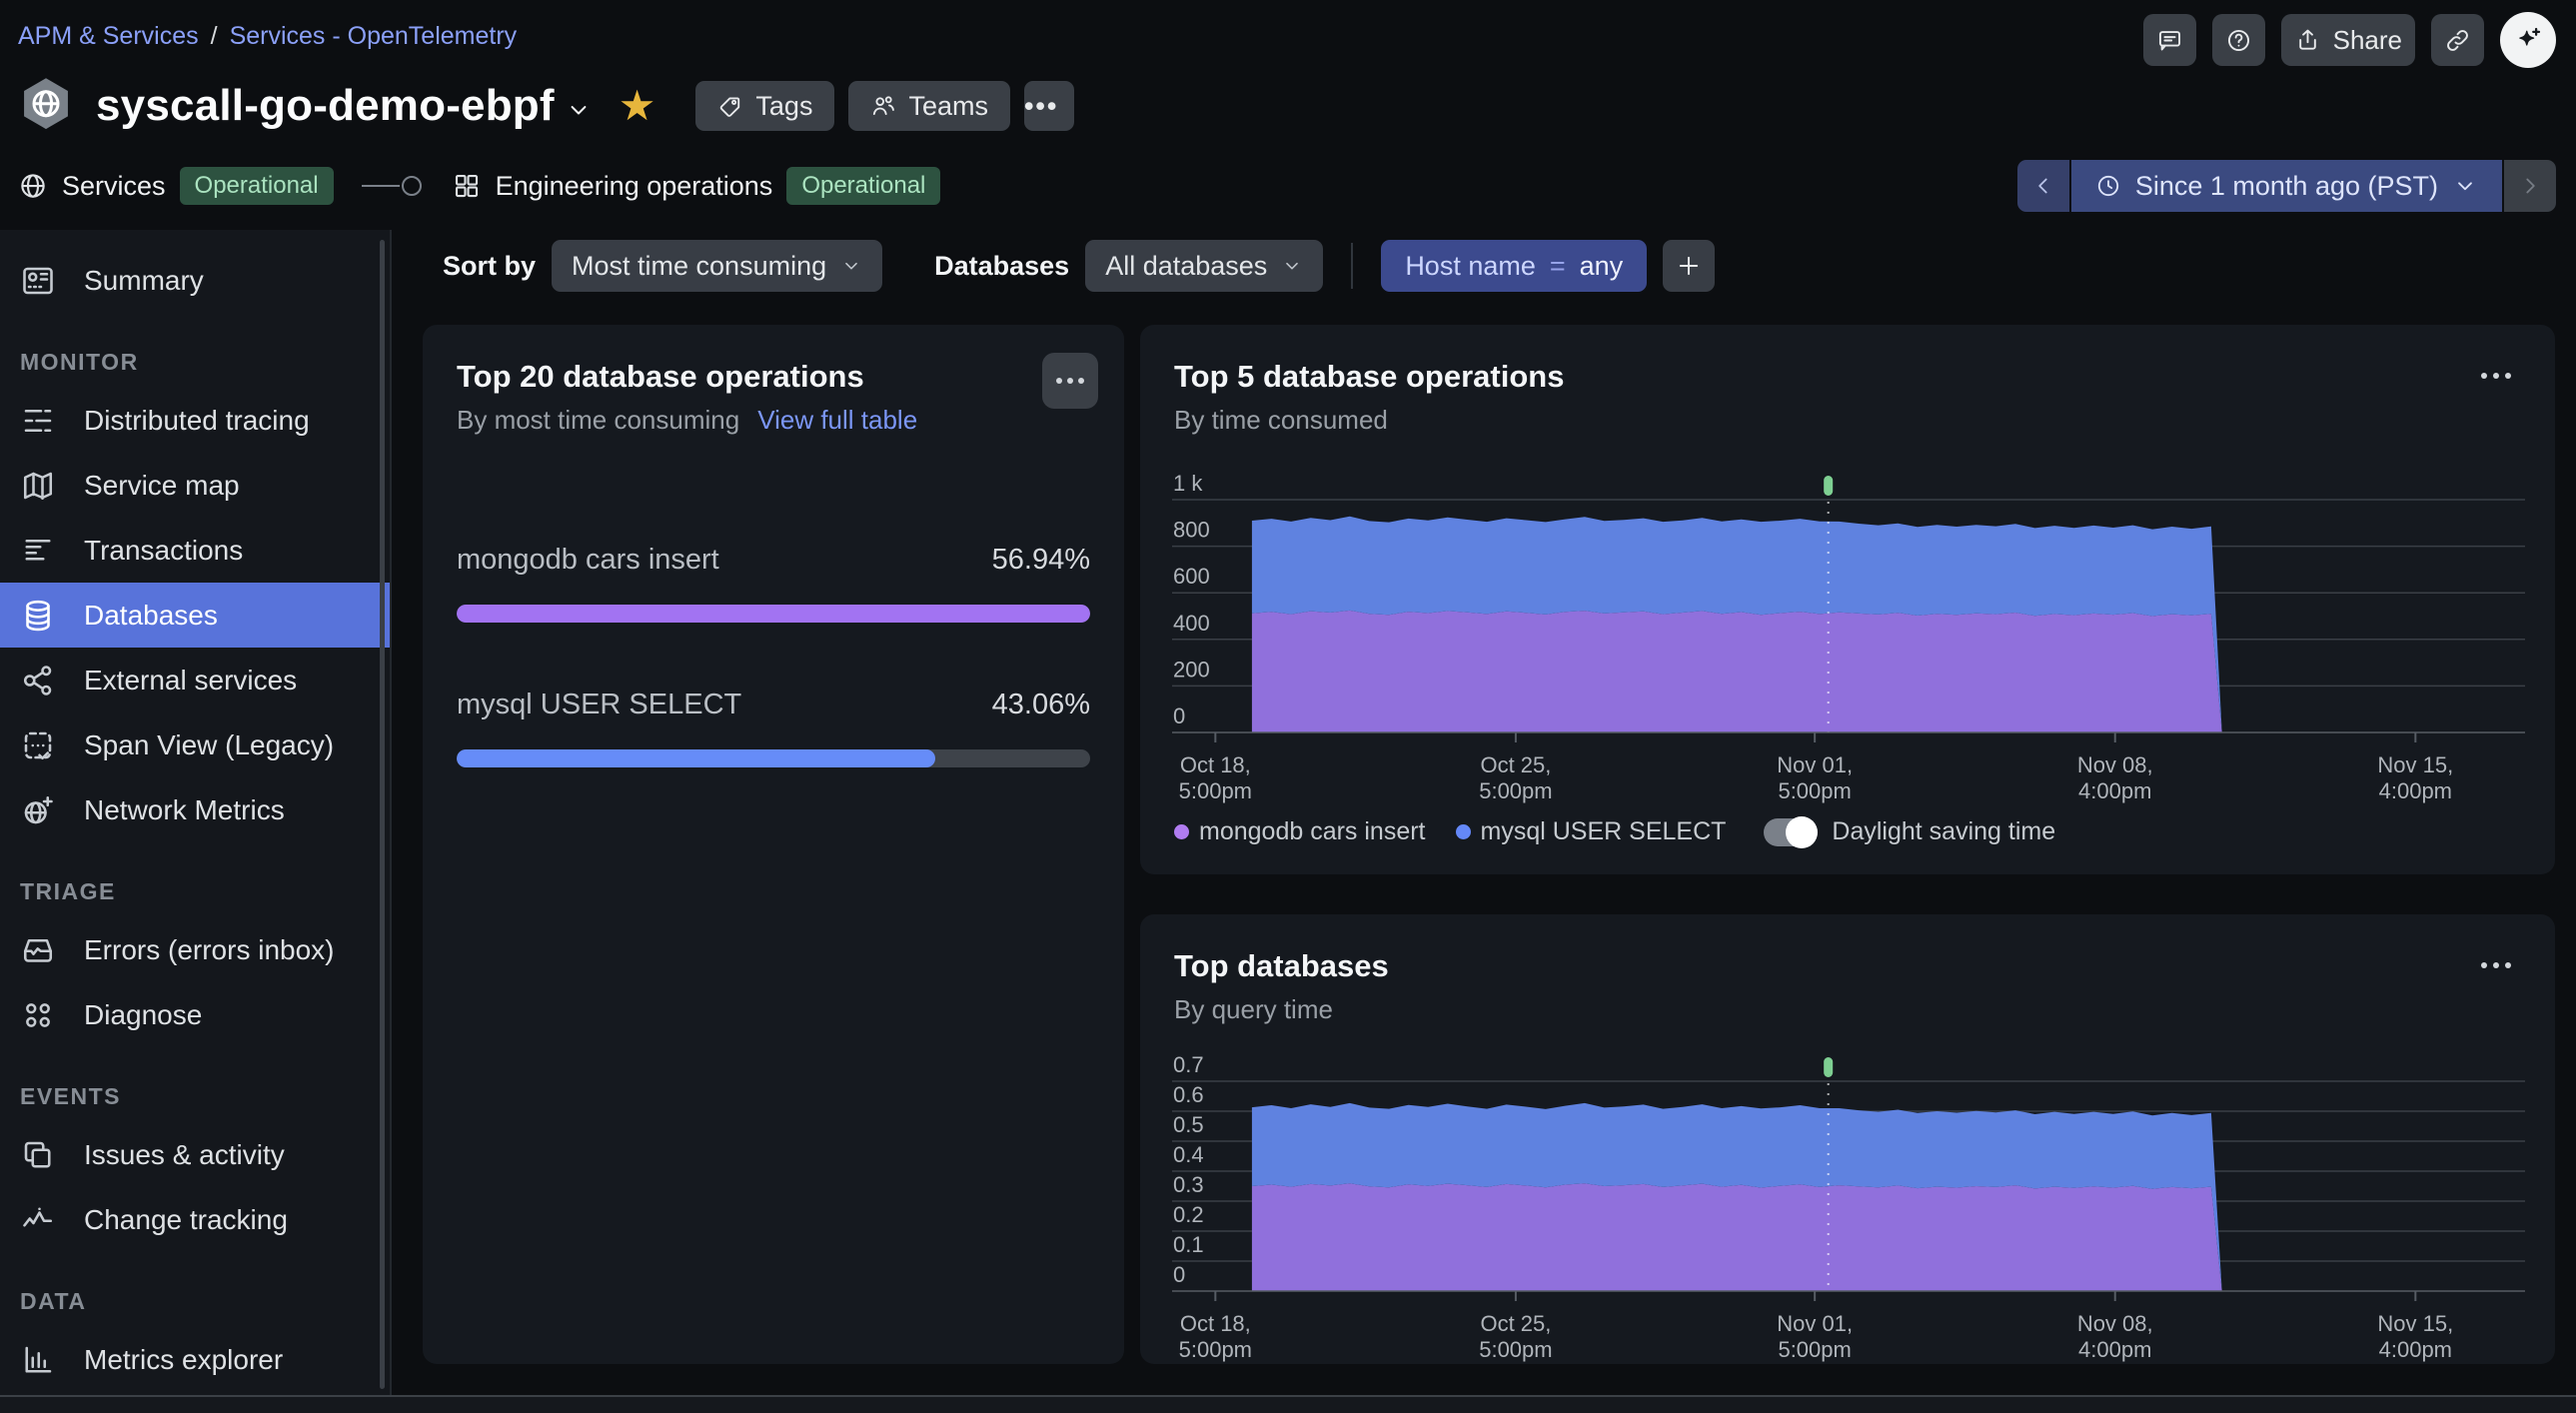 The width and height of the screenshot is (2576, 1413). Describe the element at coordinates (1204, 266) in the screenshot. I see `databases-select: All databases` at that location.